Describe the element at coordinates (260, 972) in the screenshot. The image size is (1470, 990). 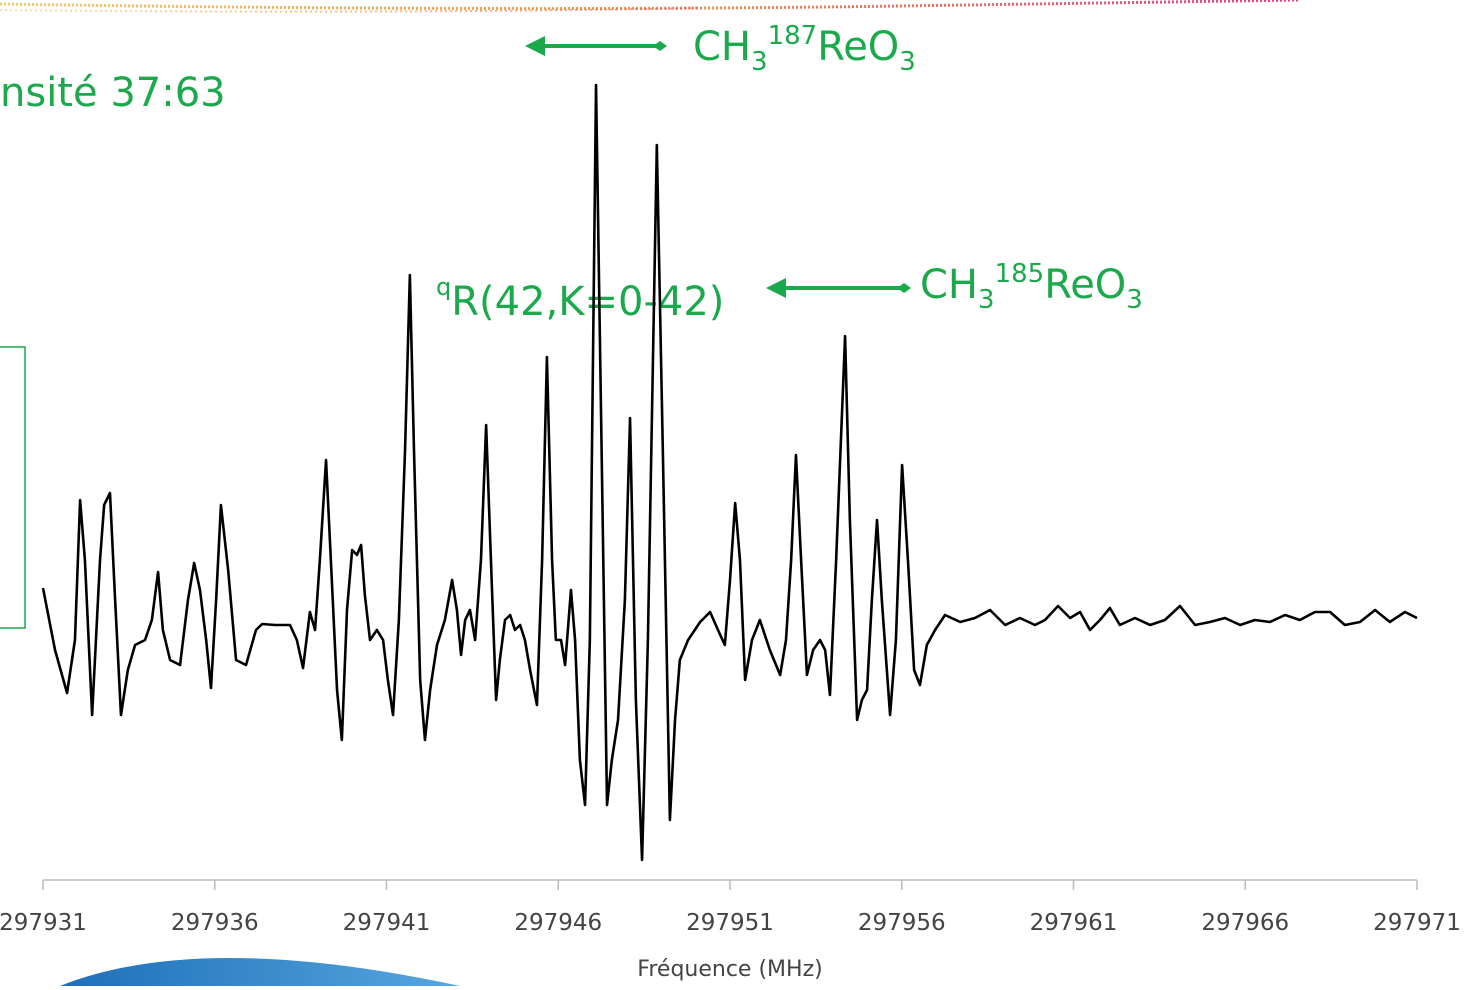
I see `decor-swoosh` at that location.